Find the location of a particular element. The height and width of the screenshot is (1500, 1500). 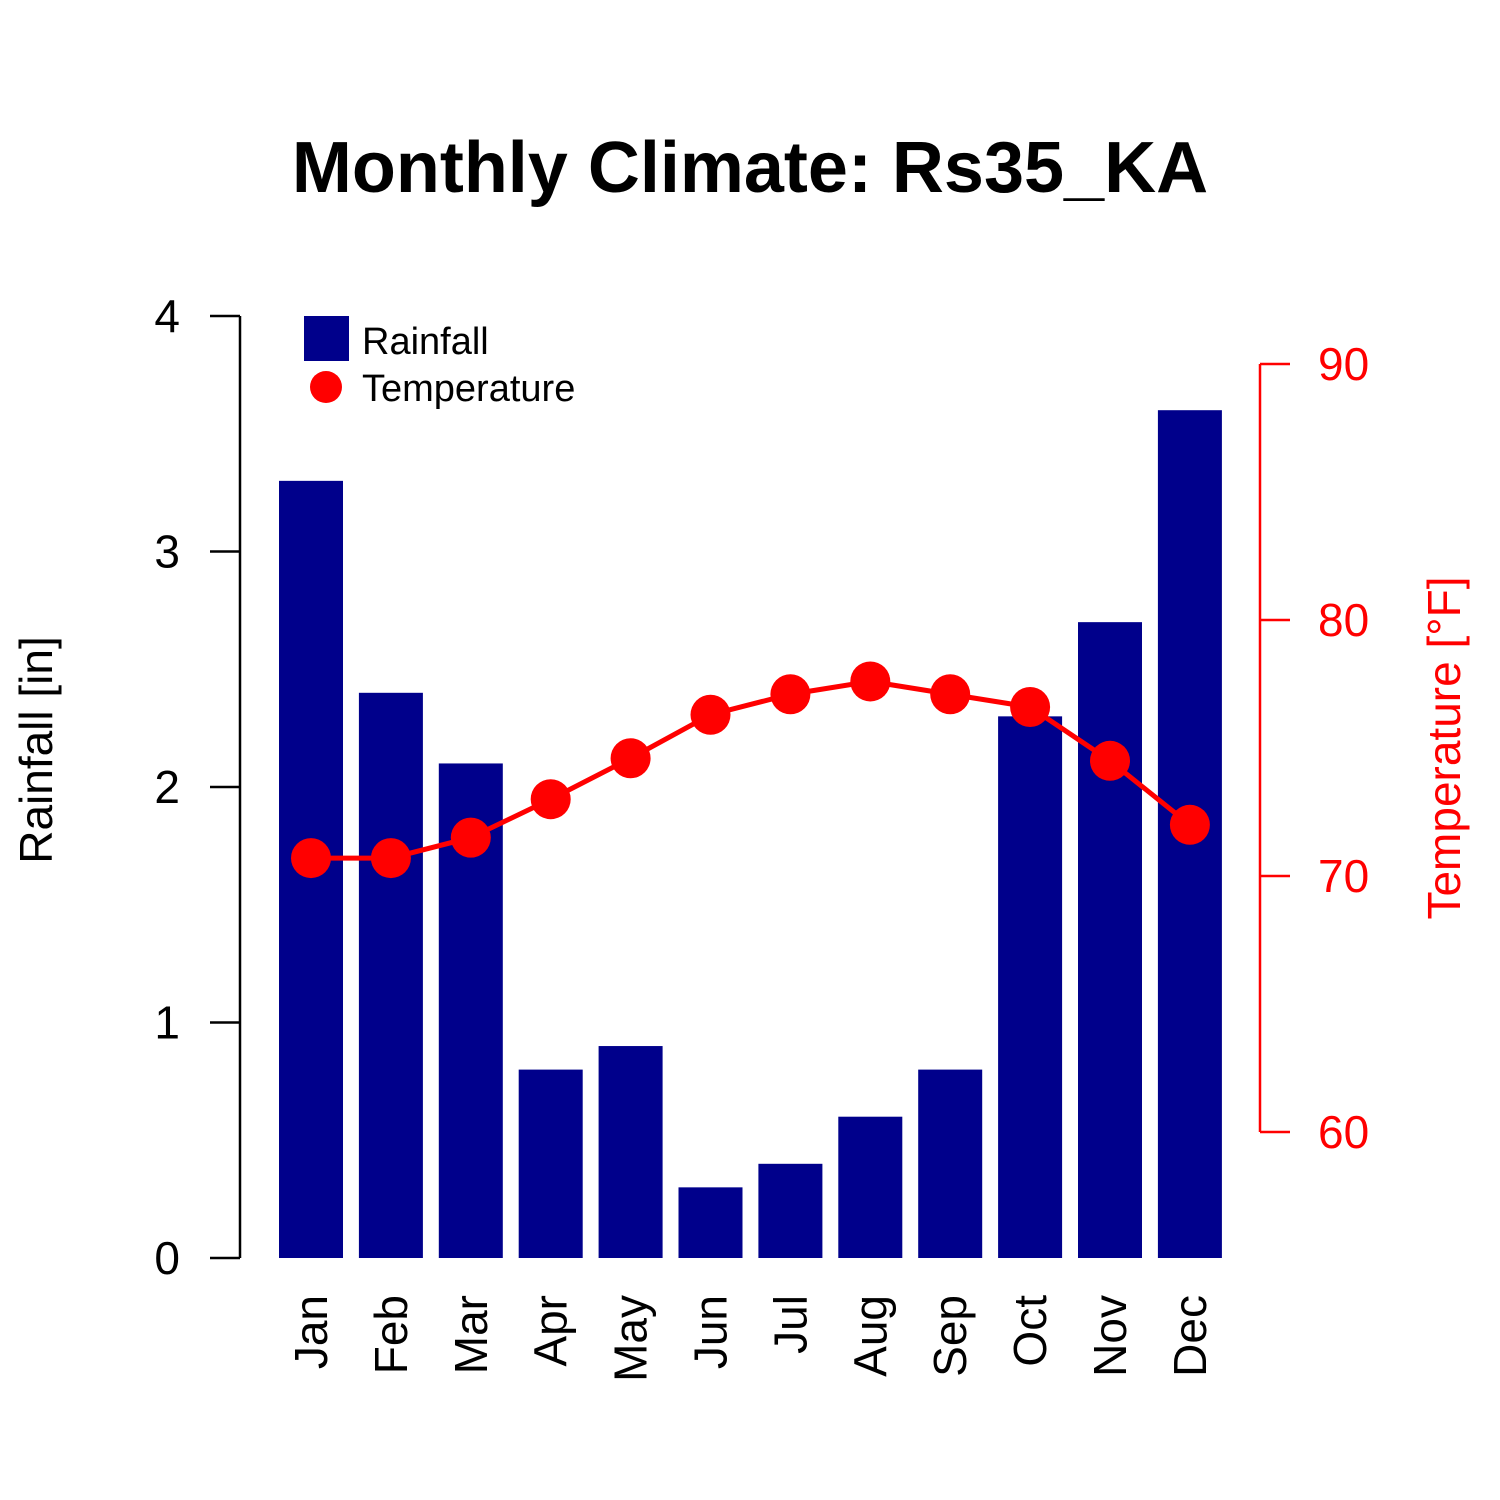

y-tick-label-right: 70 is located at coordinates (1343, 876).